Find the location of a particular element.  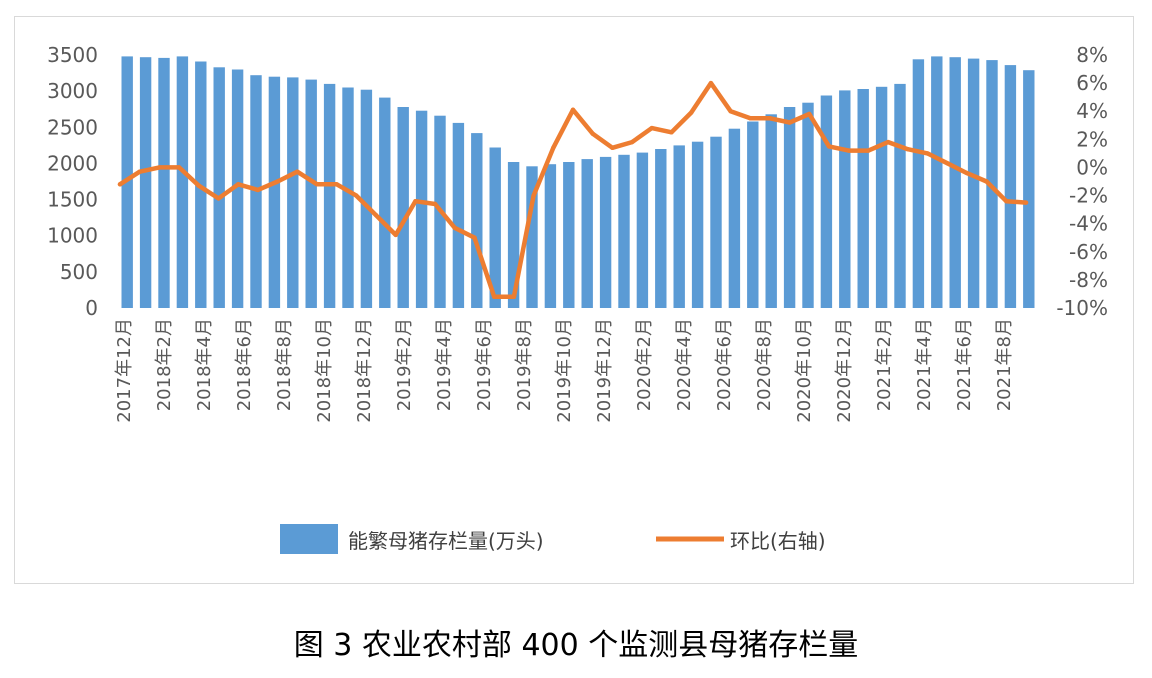

left-axis-ticks: 0 500 1000 1500 2000 2500 3000 3500 is located at coordinates (72, 181).